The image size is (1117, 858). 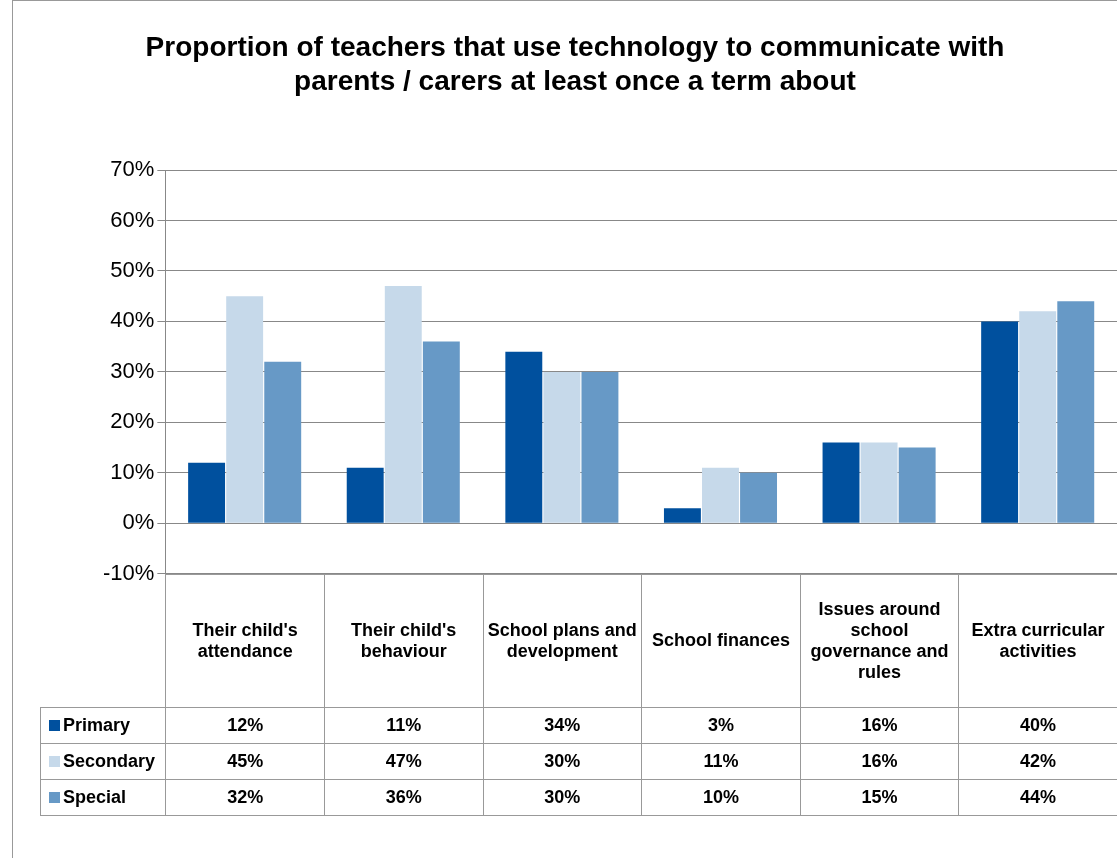 I want to click on y-tick-label: 20%, so click(x=132, y=421).